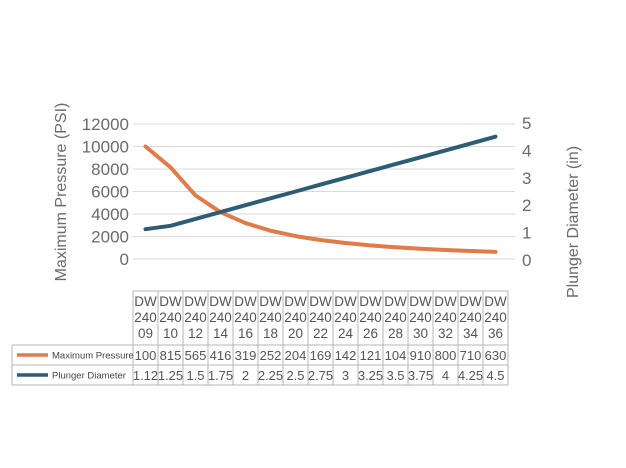 This screenshot has height=468, width=626. What do you see at coordinates (320, 183) in the screenshot?
I see `plunger-diameter-line` at bounding box center [320, 183].